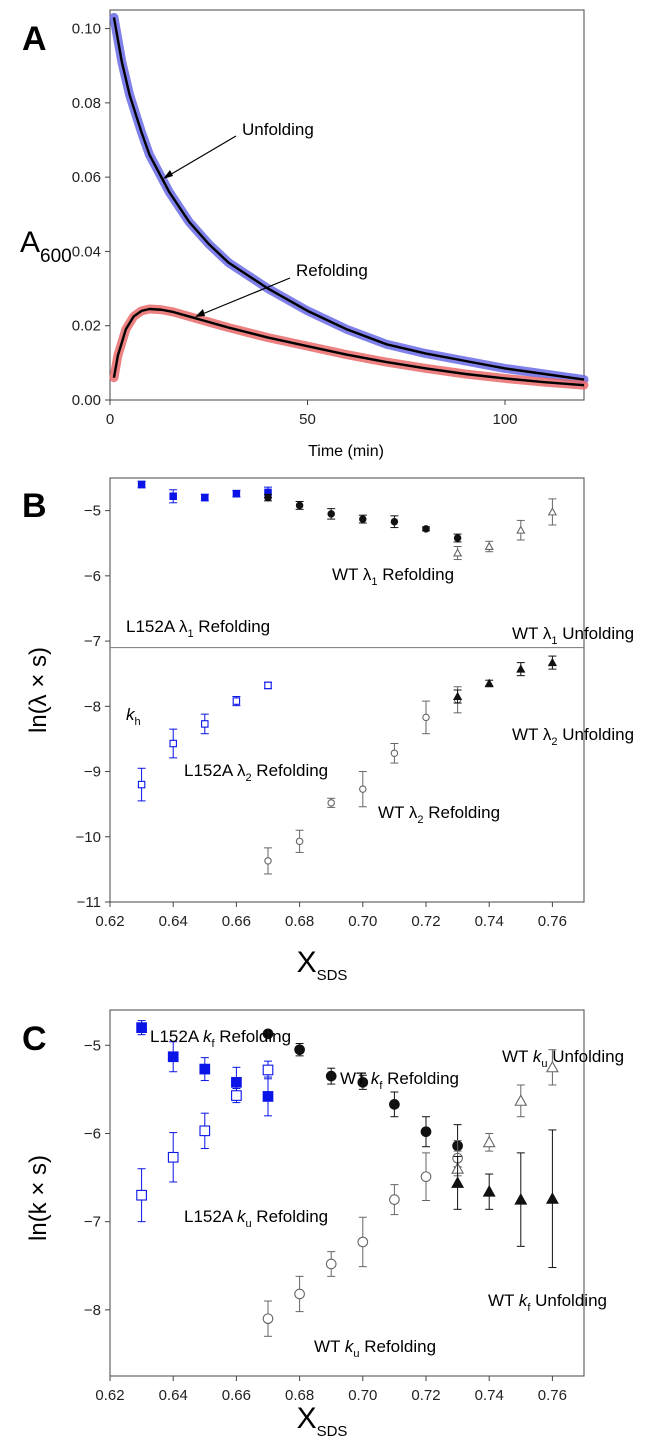  I want to click on panel-a-ylabel: A600, so click(46, 246).